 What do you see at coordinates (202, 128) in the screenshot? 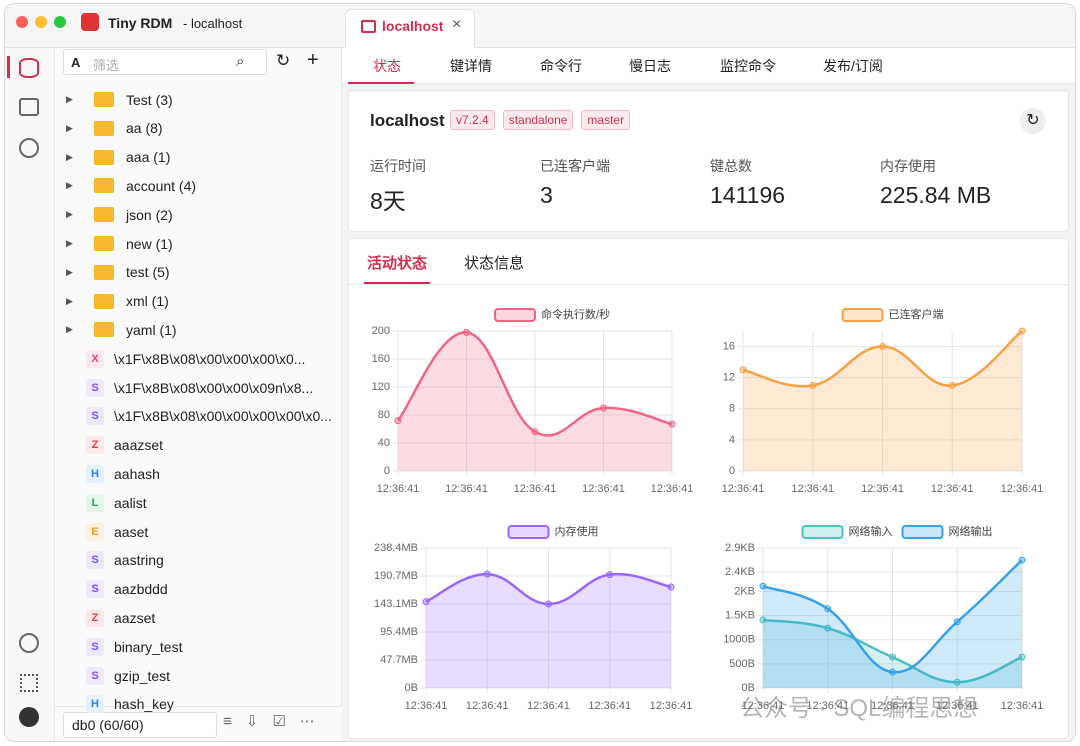
I see `folder-row: ▶ aa (8)` at bounding box center [202, 128].